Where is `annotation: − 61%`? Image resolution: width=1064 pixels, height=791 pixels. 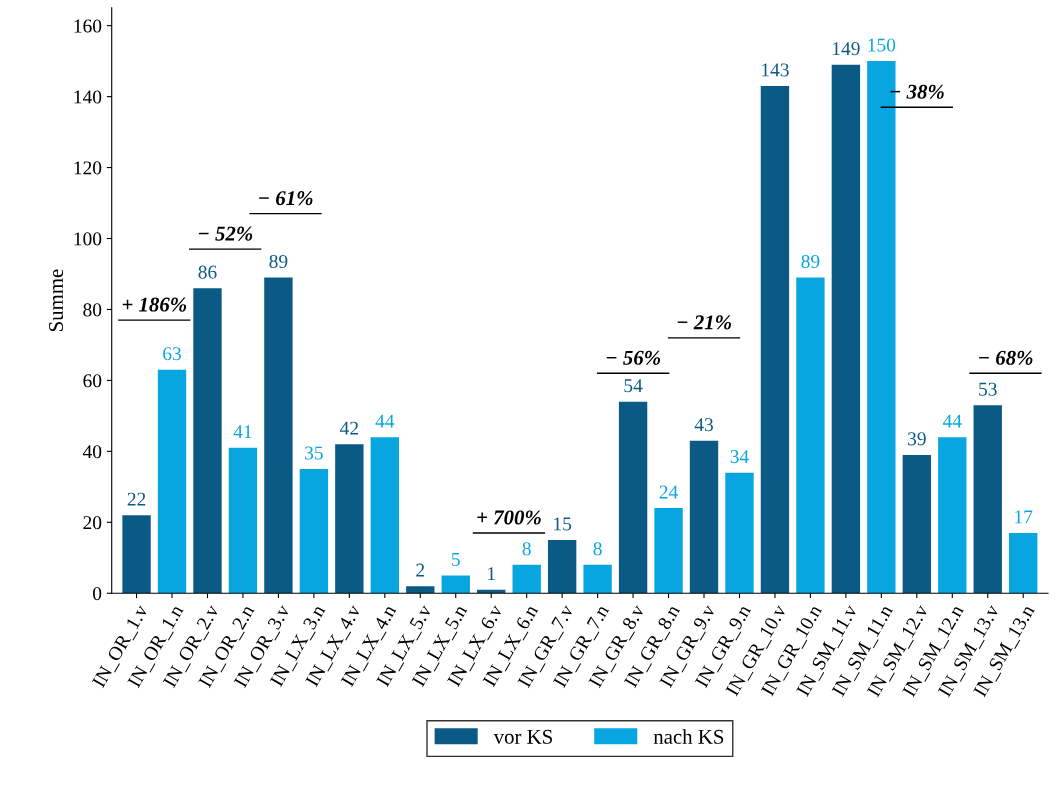
annotation: − 61% is located at coordinates (286, 198).